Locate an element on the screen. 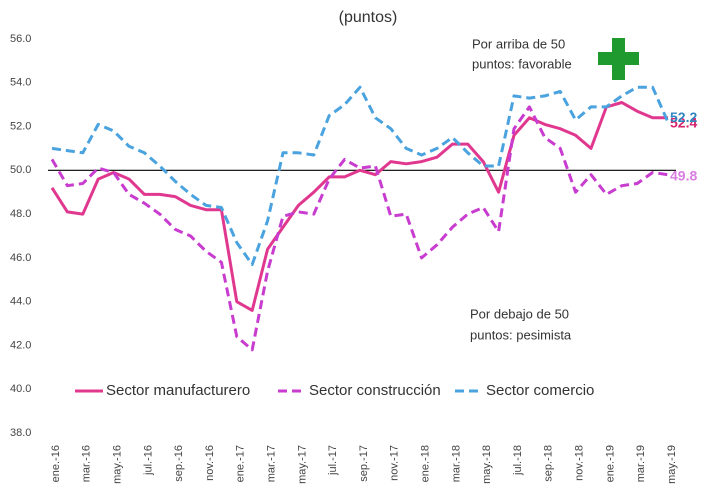 Image resolution: width=708 pixels, height=504 pixels. x-tick-label: jul.-18 is located at coordinates (518, 460).